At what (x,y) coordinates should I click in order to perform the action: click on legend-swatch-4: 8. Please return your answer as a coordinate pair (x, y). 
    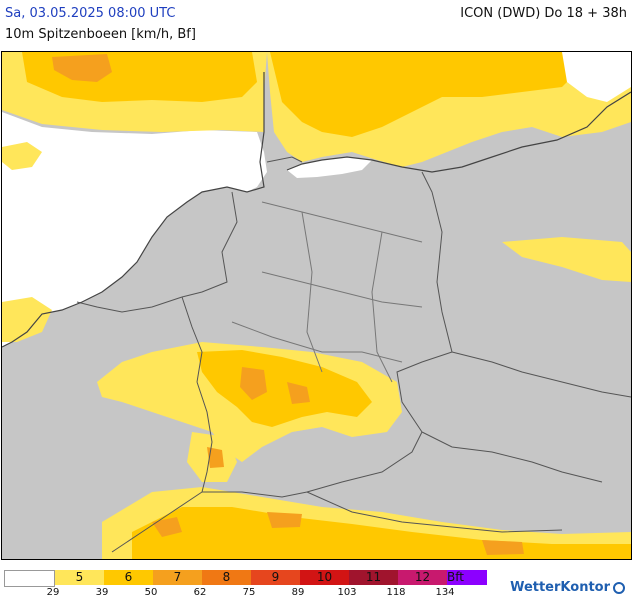
    Looking at the image, I should click on (226, 577).